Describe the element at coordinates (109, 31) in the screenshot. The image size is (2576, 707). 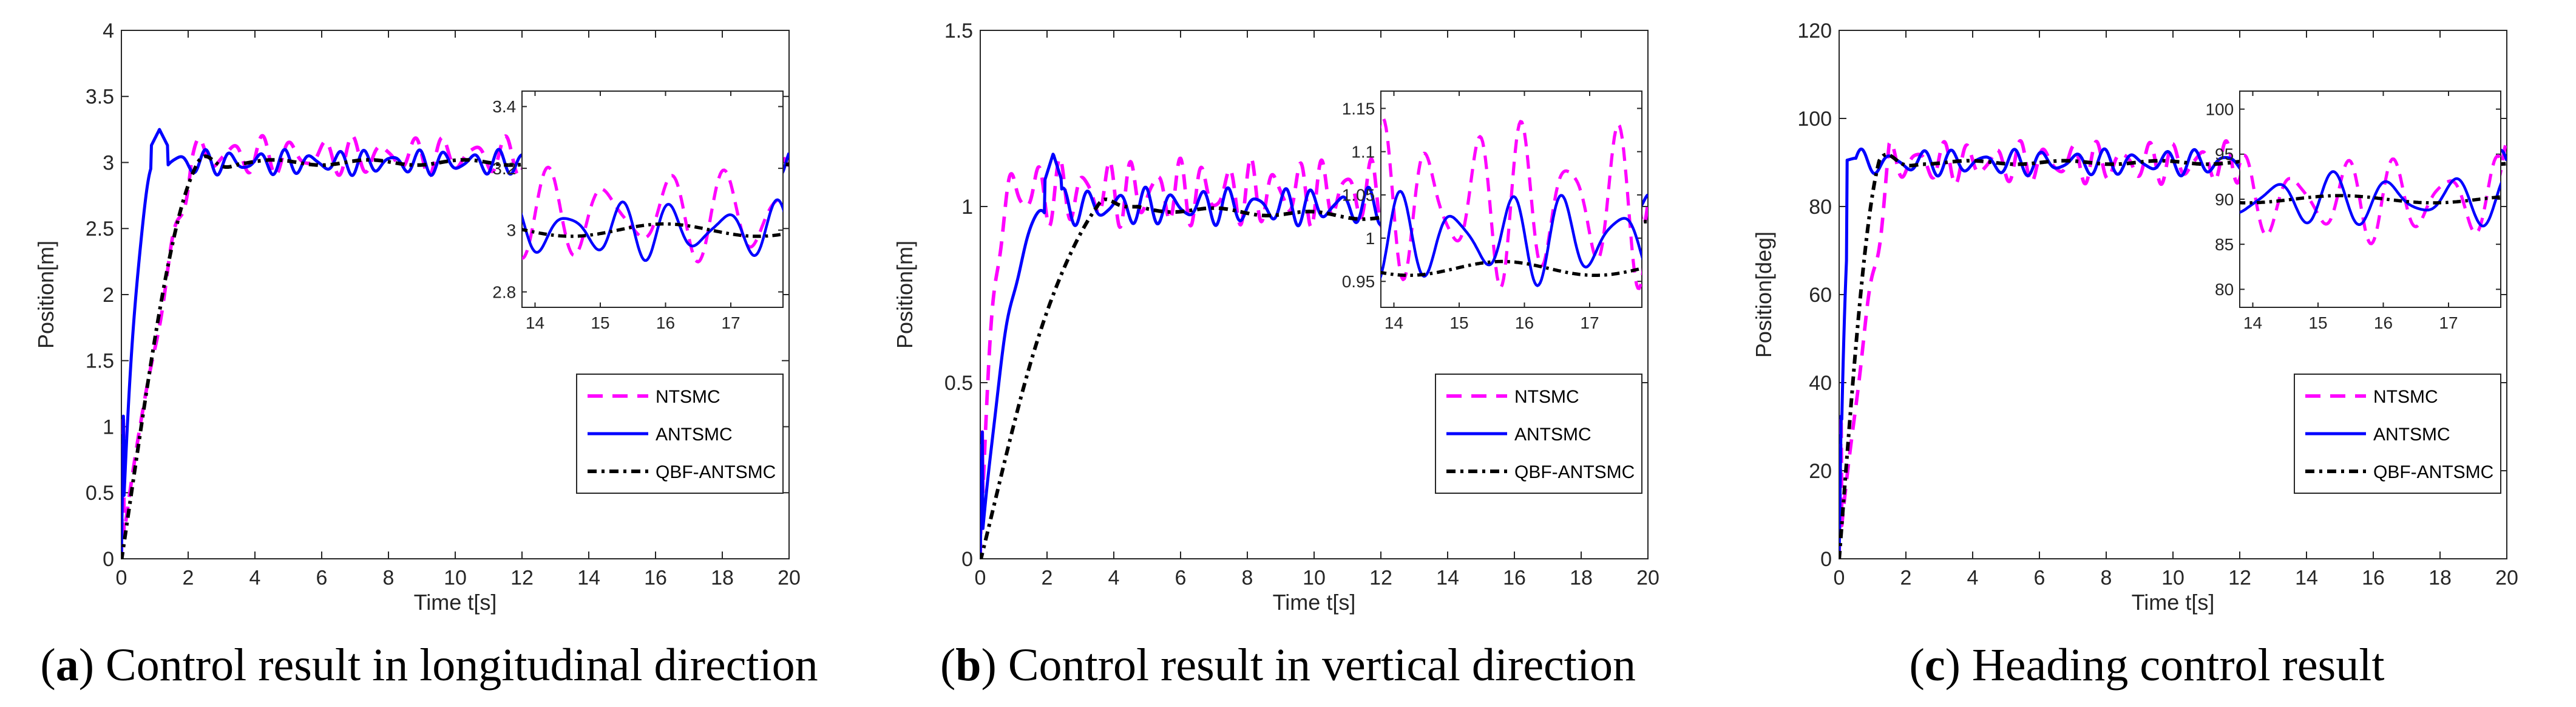
I see `main-ytick-label: 4` at that location.